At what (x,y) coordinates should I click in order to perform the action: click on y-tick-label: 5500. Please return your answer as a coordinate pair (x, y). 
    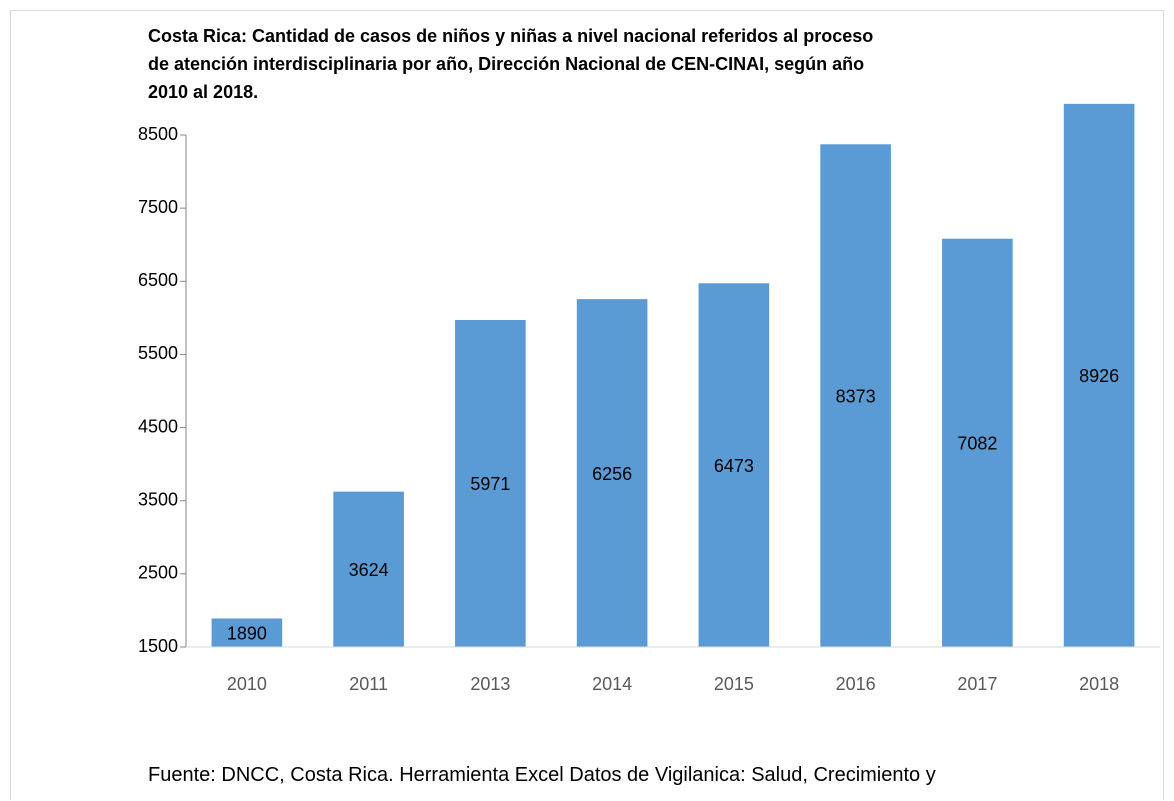
    Looking at the image, I should click on (158, 353).